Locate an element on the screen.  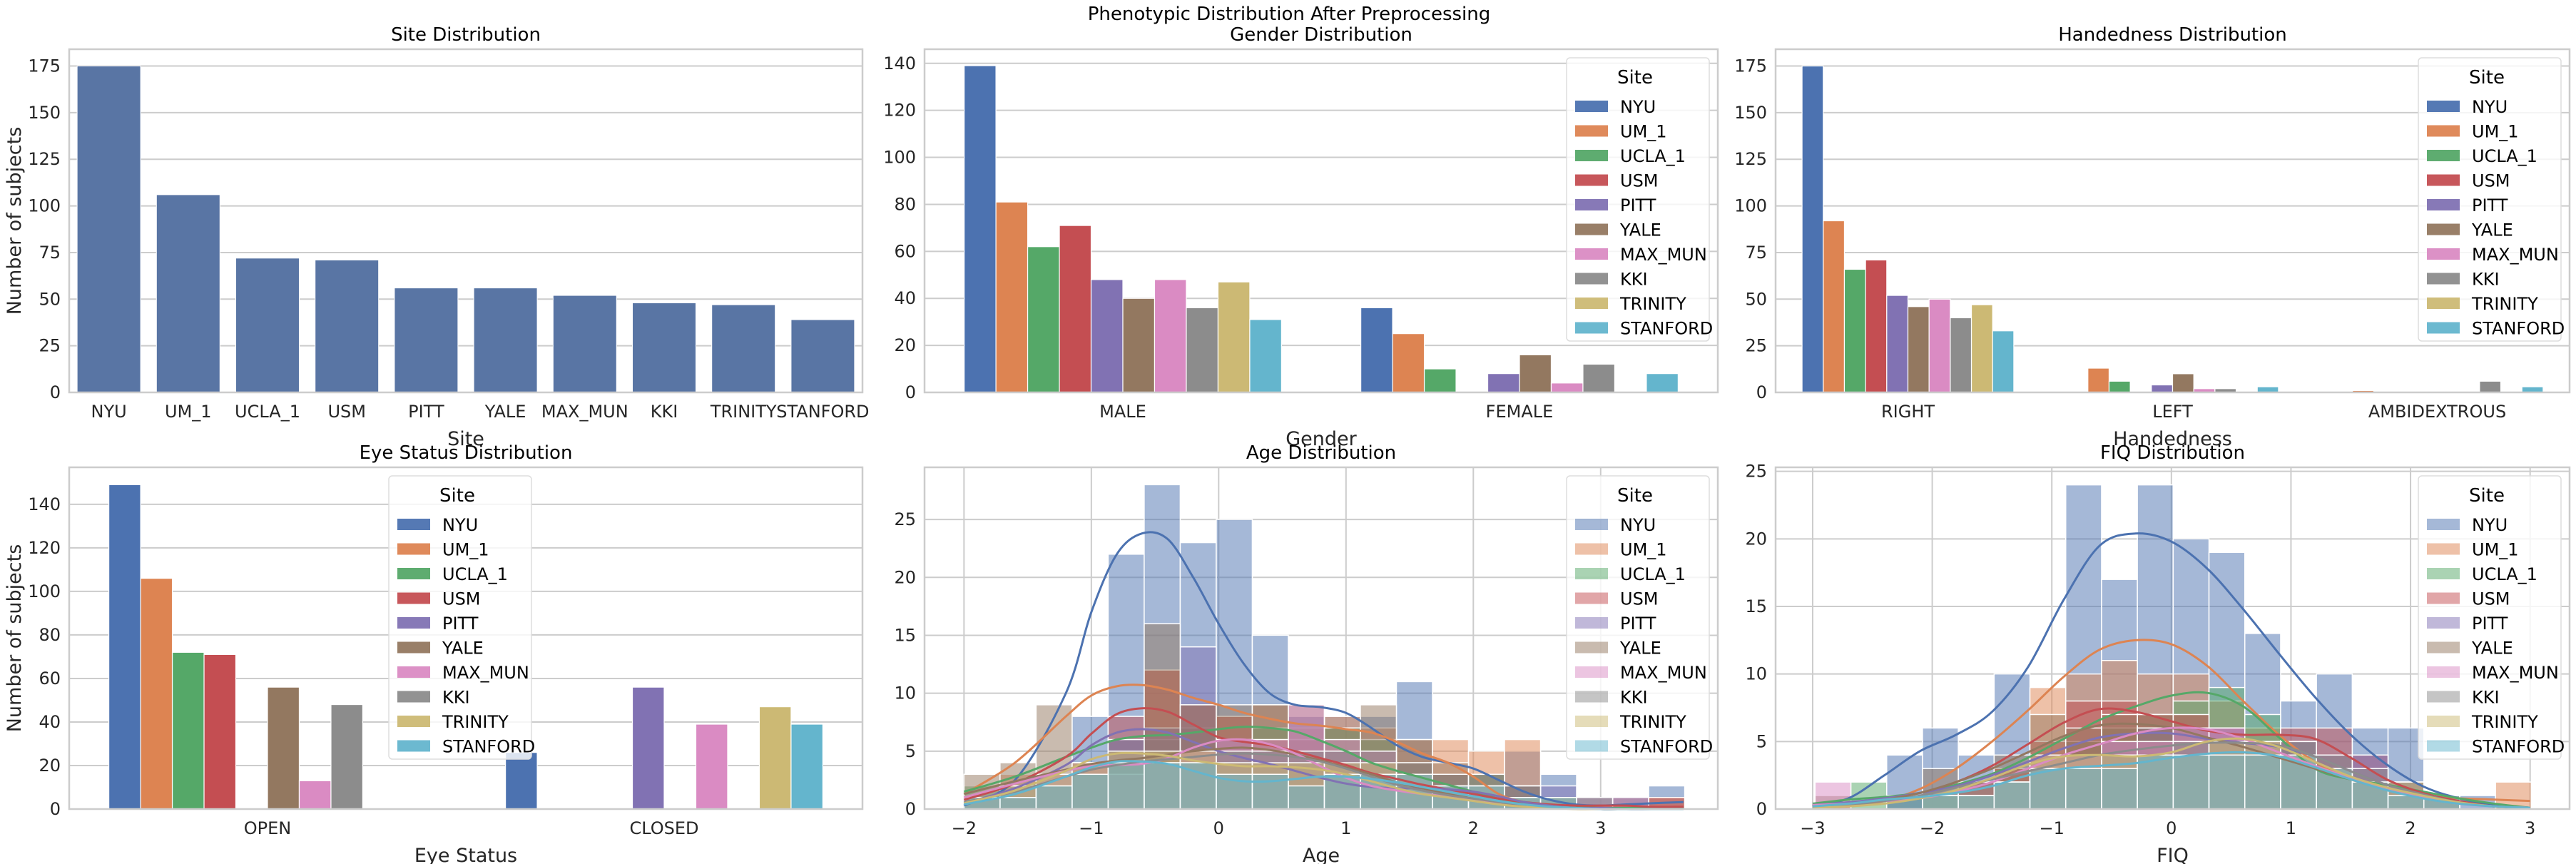
legend-label: TRINITY is located at coordinates (2504, 722).